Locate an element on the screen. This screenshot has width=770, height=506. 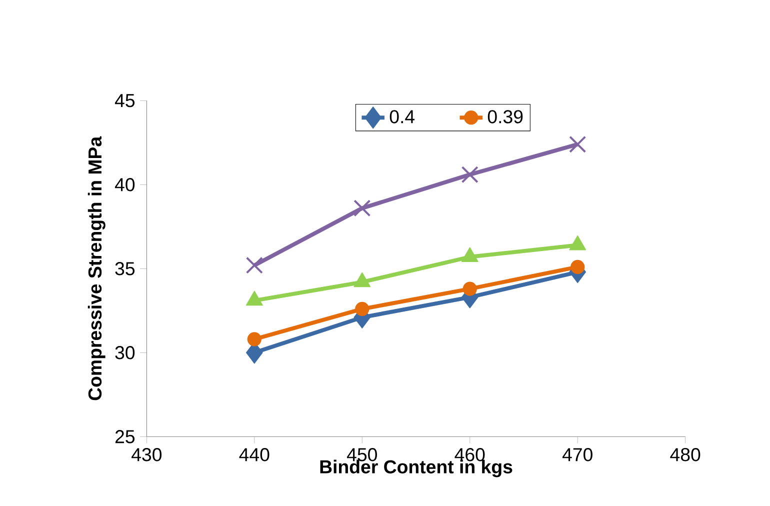
y-tick-label: 30 is located at coordinates (125, 353).